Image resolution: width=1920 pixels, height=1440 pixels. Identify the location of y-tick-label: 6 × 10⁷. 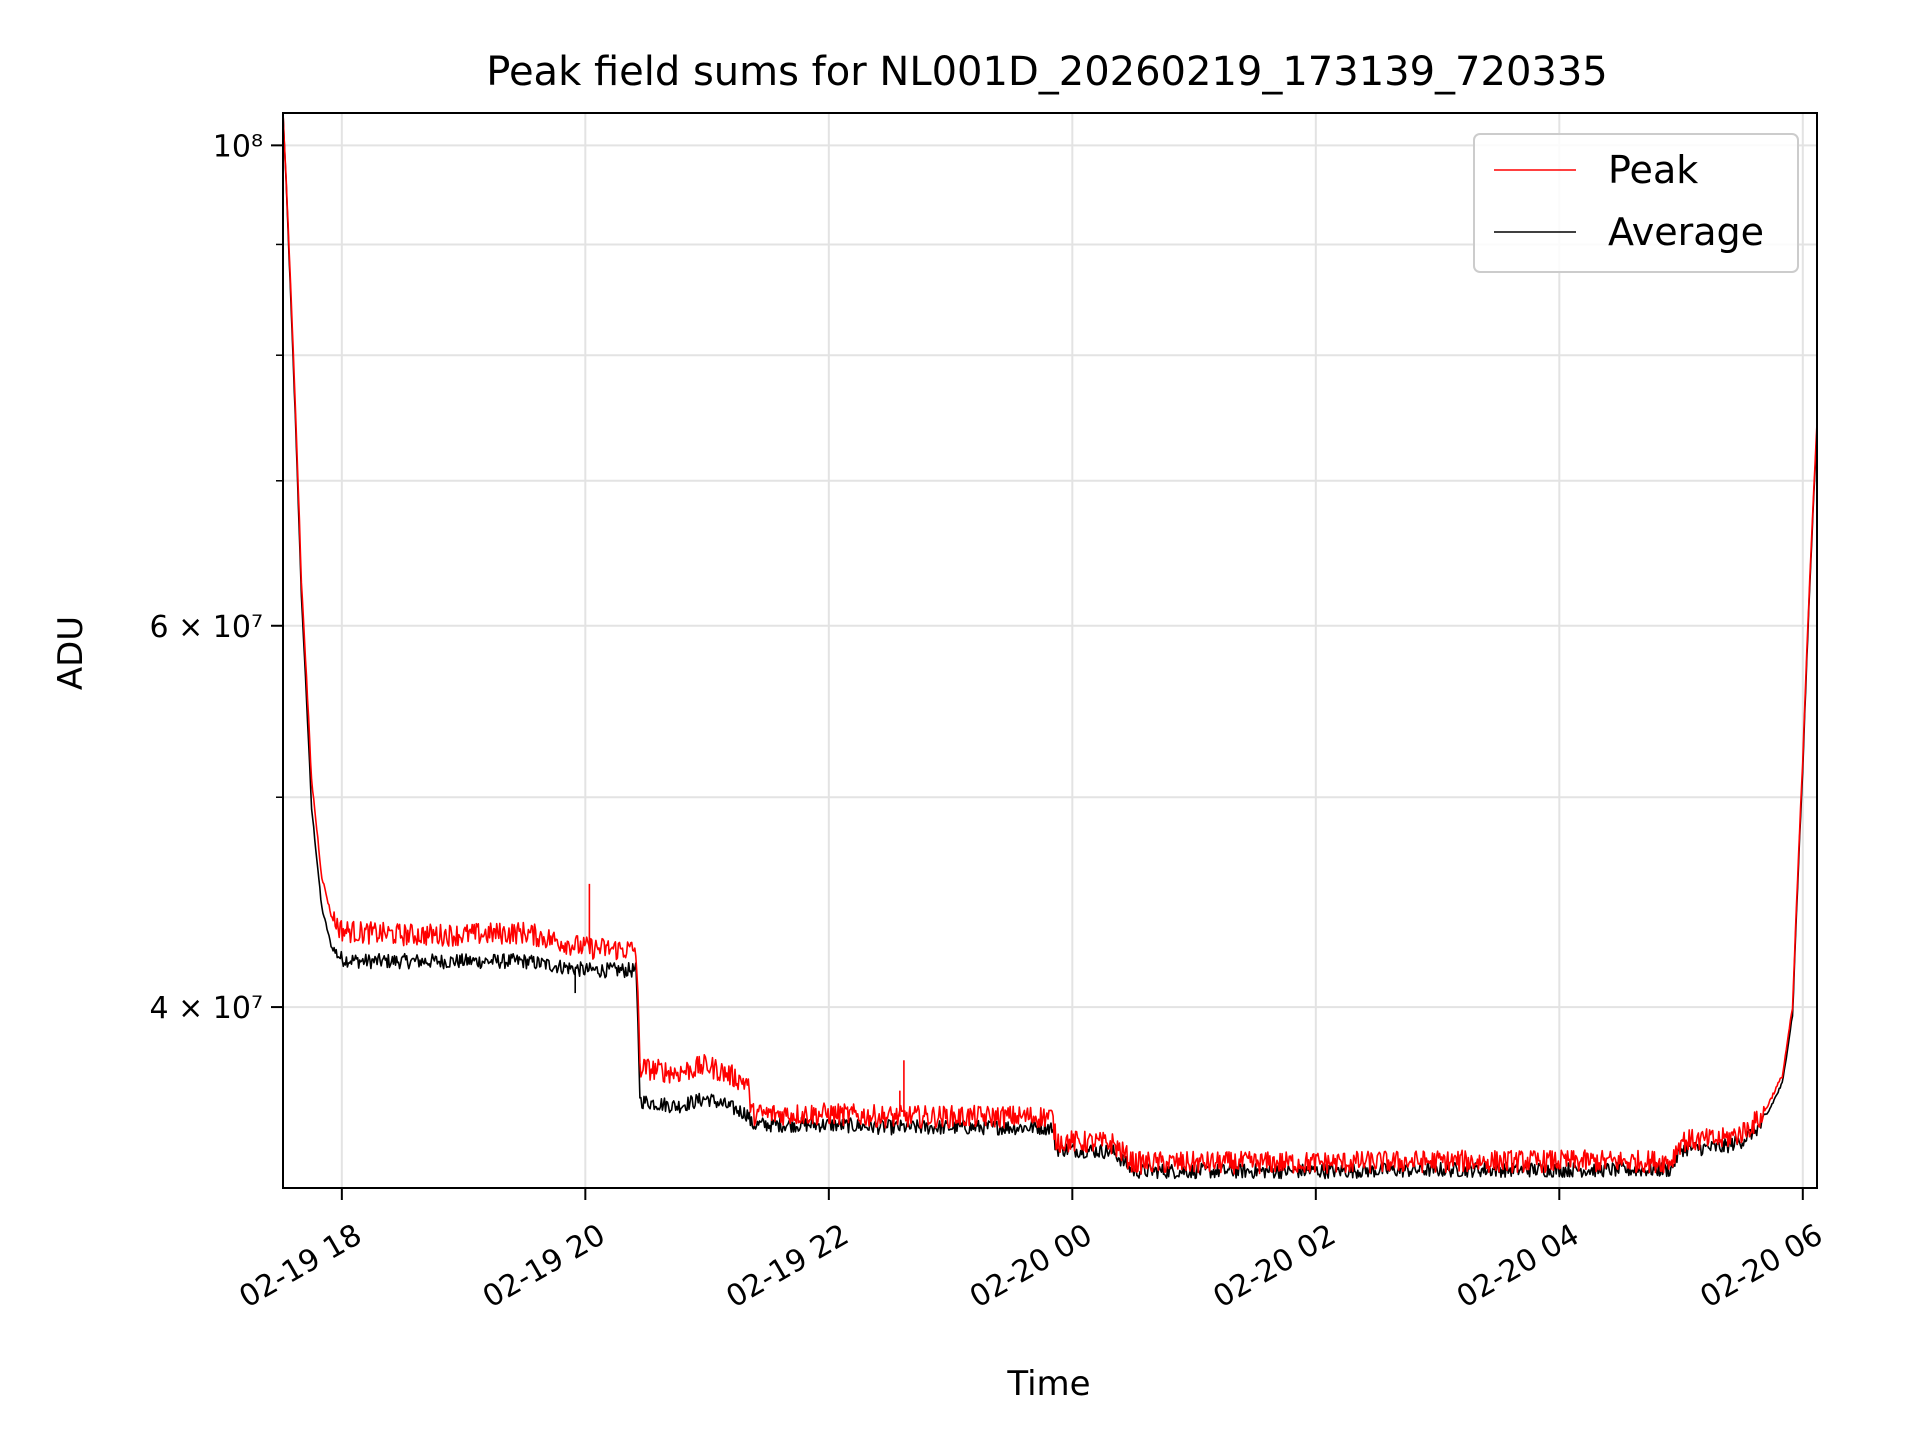
(207, 627).